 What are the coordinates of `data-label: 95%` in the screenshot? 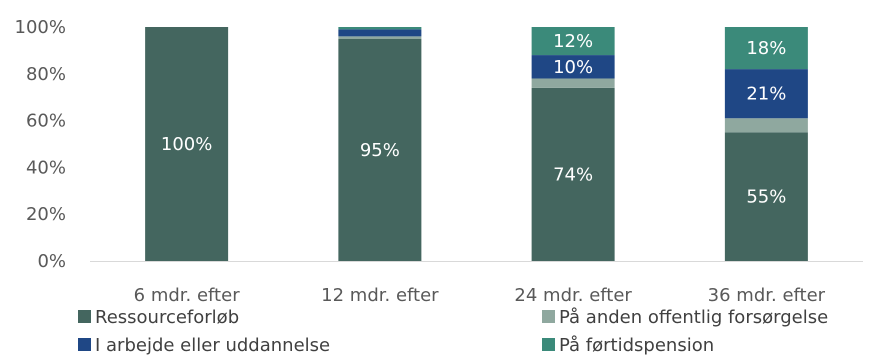 It's located at (380, 150).